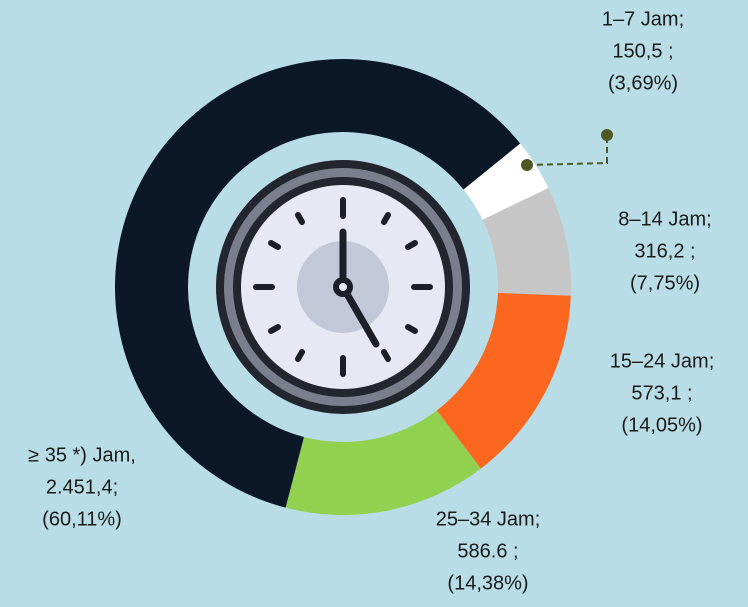 This screenshot has width=748, height=607. What do you see at coordinates (664, 219) in the screenshot?
I see `category-label: 8–14 Jam;` at bounding box center [664, 219].